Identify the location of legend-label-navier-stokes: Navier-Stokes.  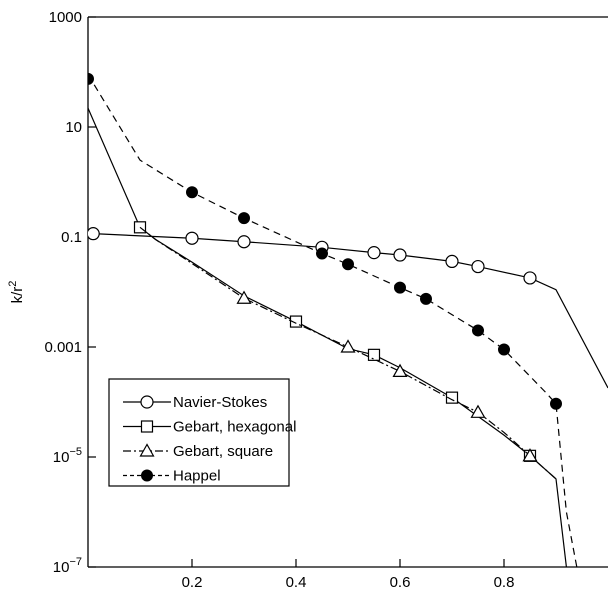
(220, 402).